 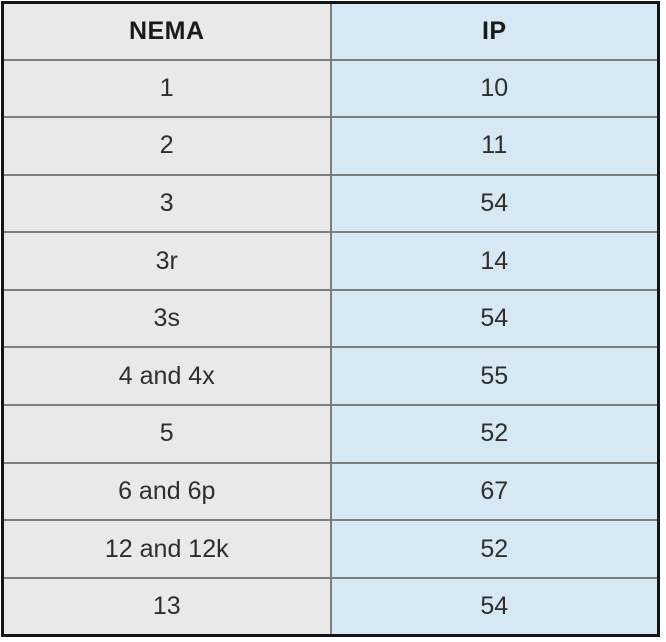 I want to click on cell-ip: 11, so click(x=494, y=146).